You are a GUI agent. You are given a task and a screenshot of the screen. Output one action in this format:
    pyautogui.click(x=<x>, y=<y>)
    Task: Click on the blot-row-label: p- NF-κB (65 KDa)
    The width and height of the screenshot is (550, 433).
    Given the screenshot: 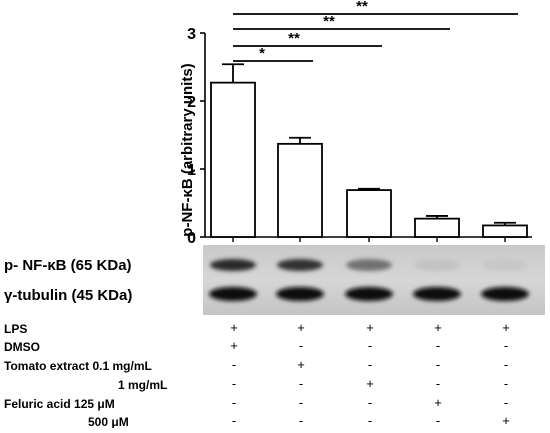 What is the action you would take?
    pyautogui.click(x=68, y=265)
    